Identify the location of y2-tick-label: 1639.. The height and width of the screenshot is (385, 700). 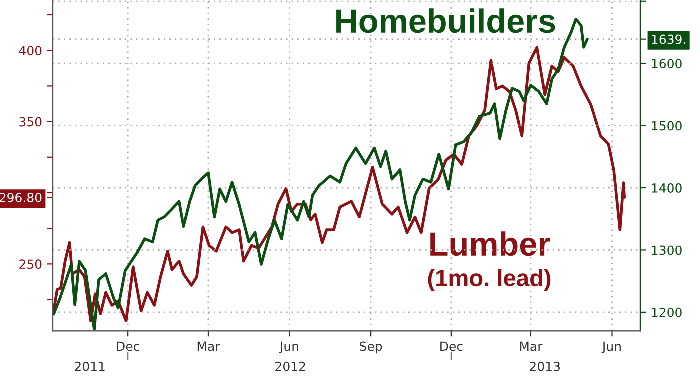
(669, 39).